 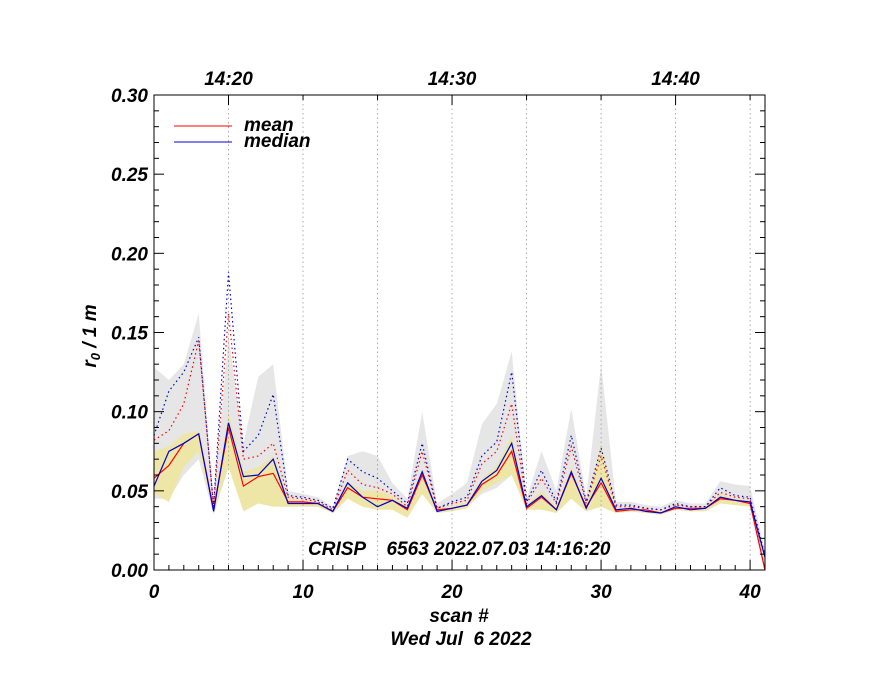 I want to click on y-tick-label: 0.10, so click(x=129, y=413).